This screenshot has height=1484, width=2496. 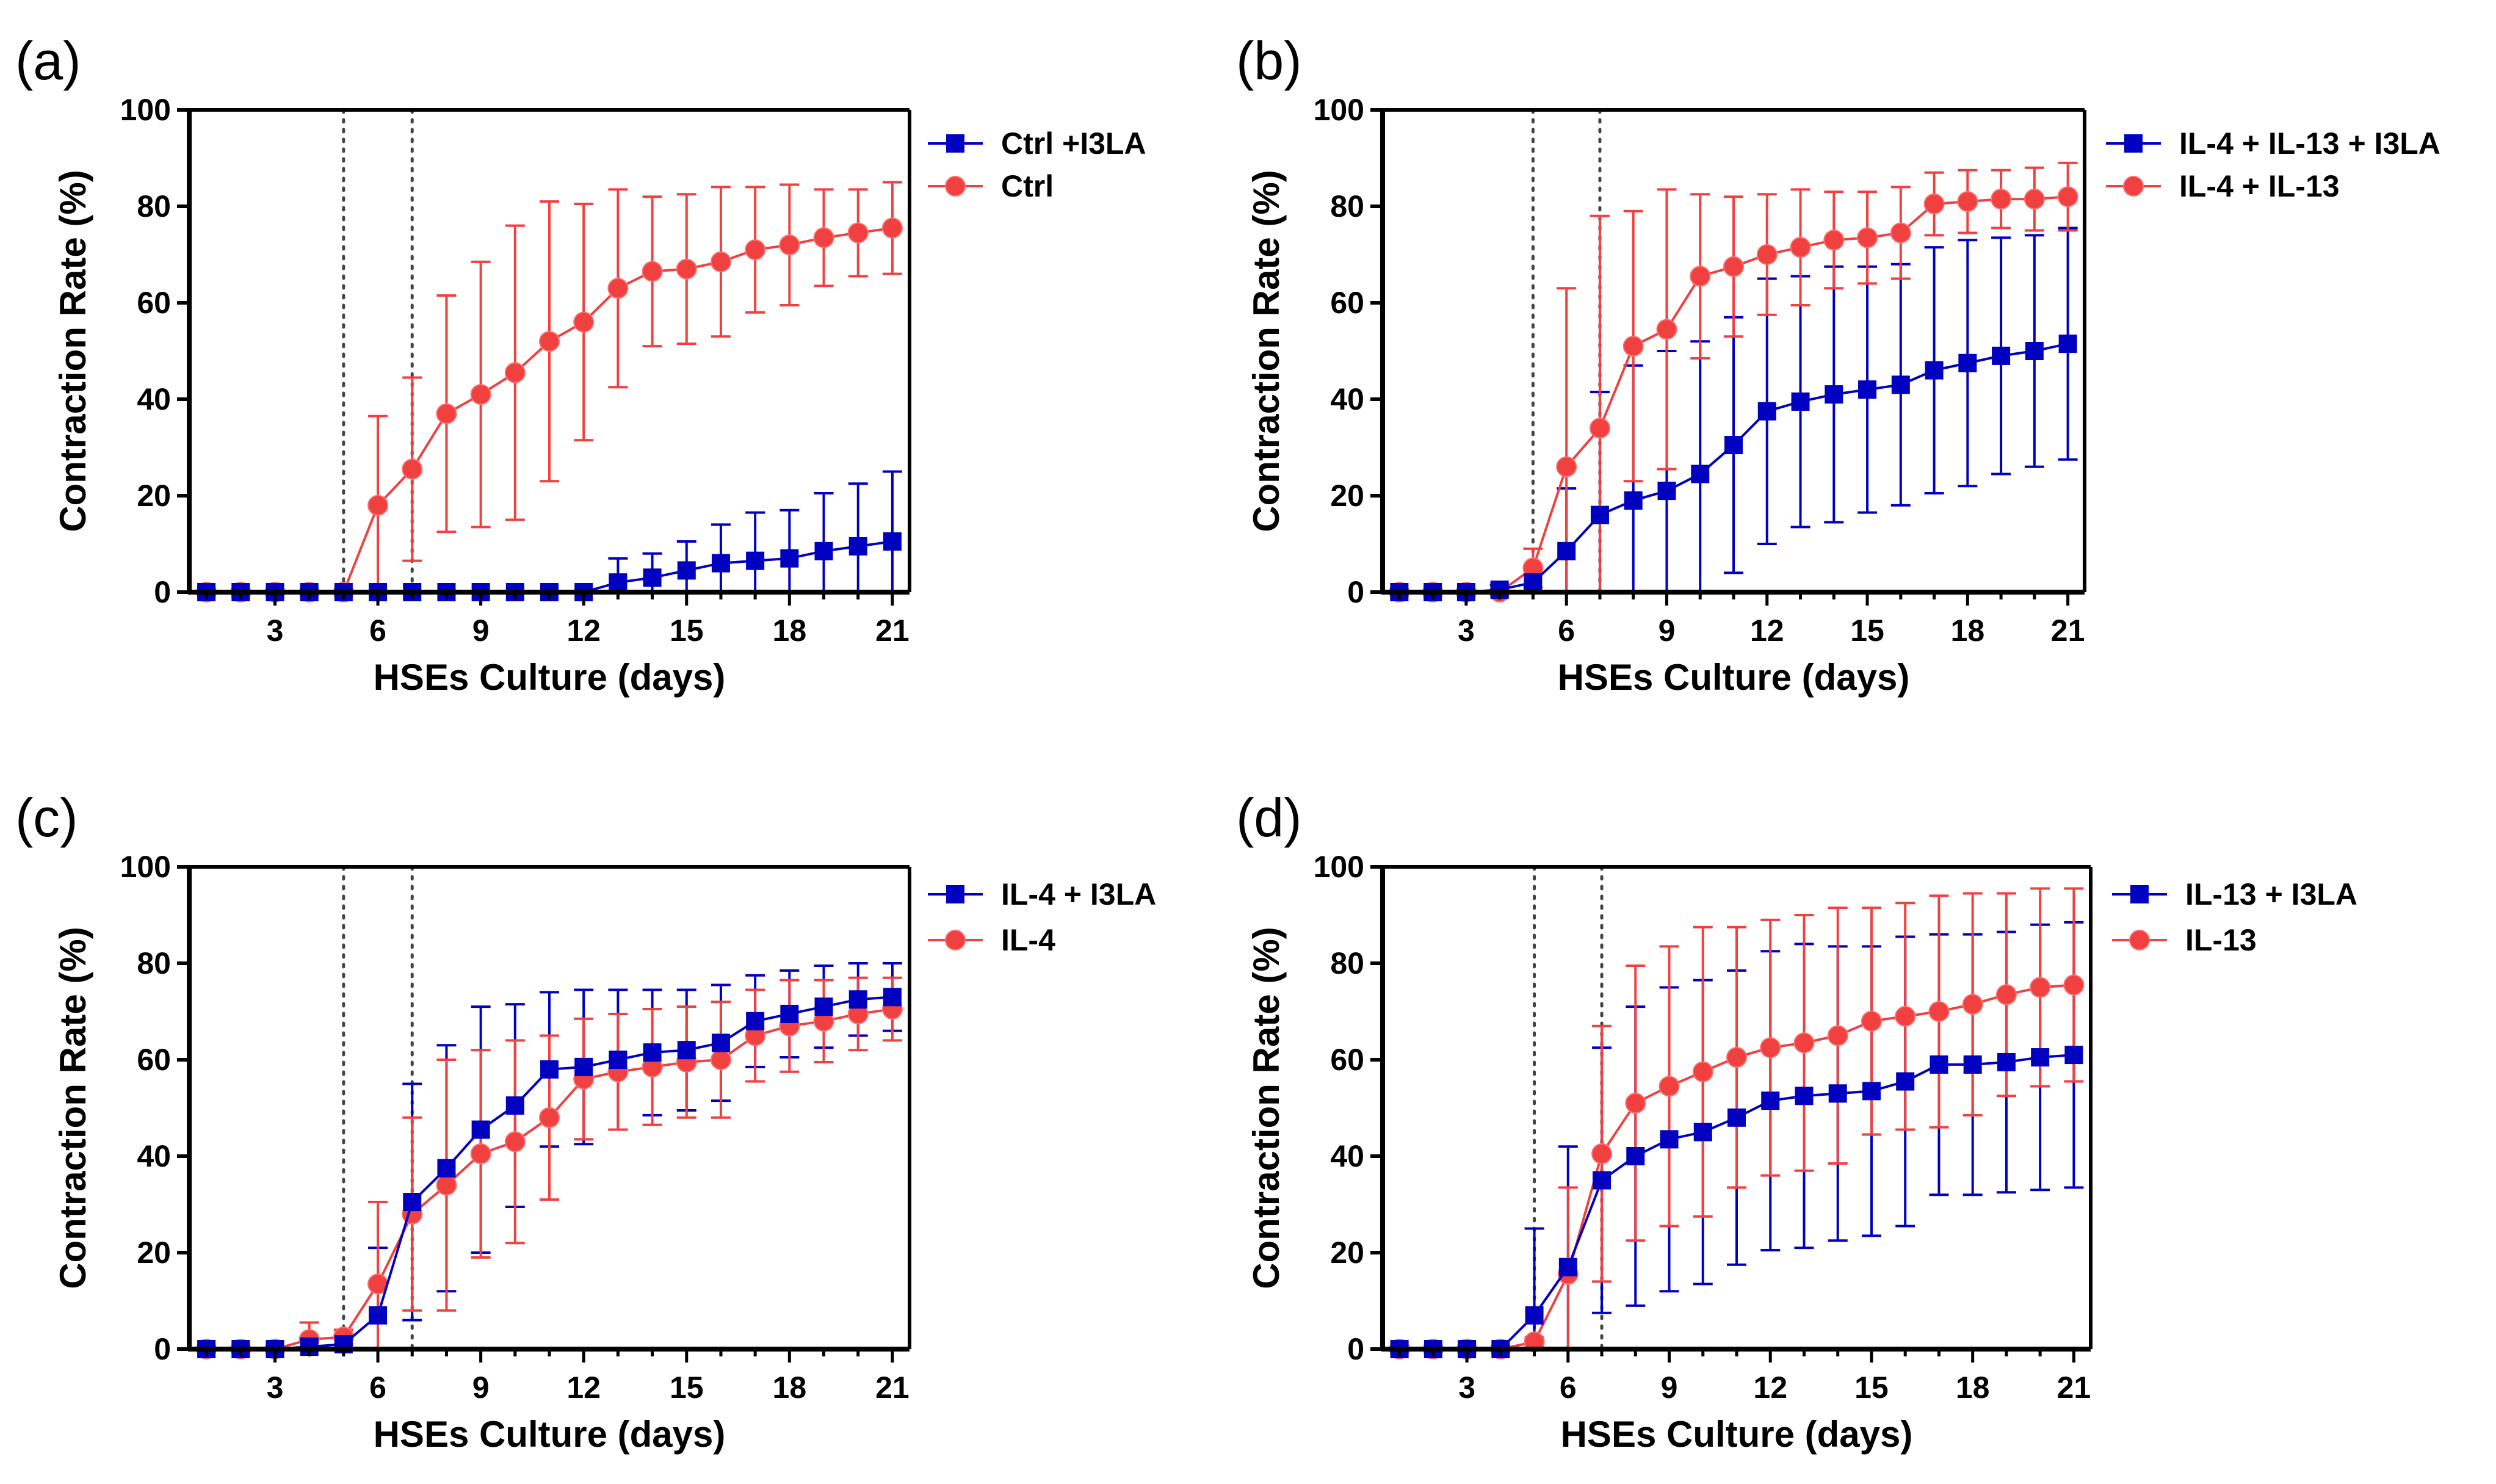 I want to click on legend: IL-13 + I3LA IL-13, so click(x=2234, y=917).